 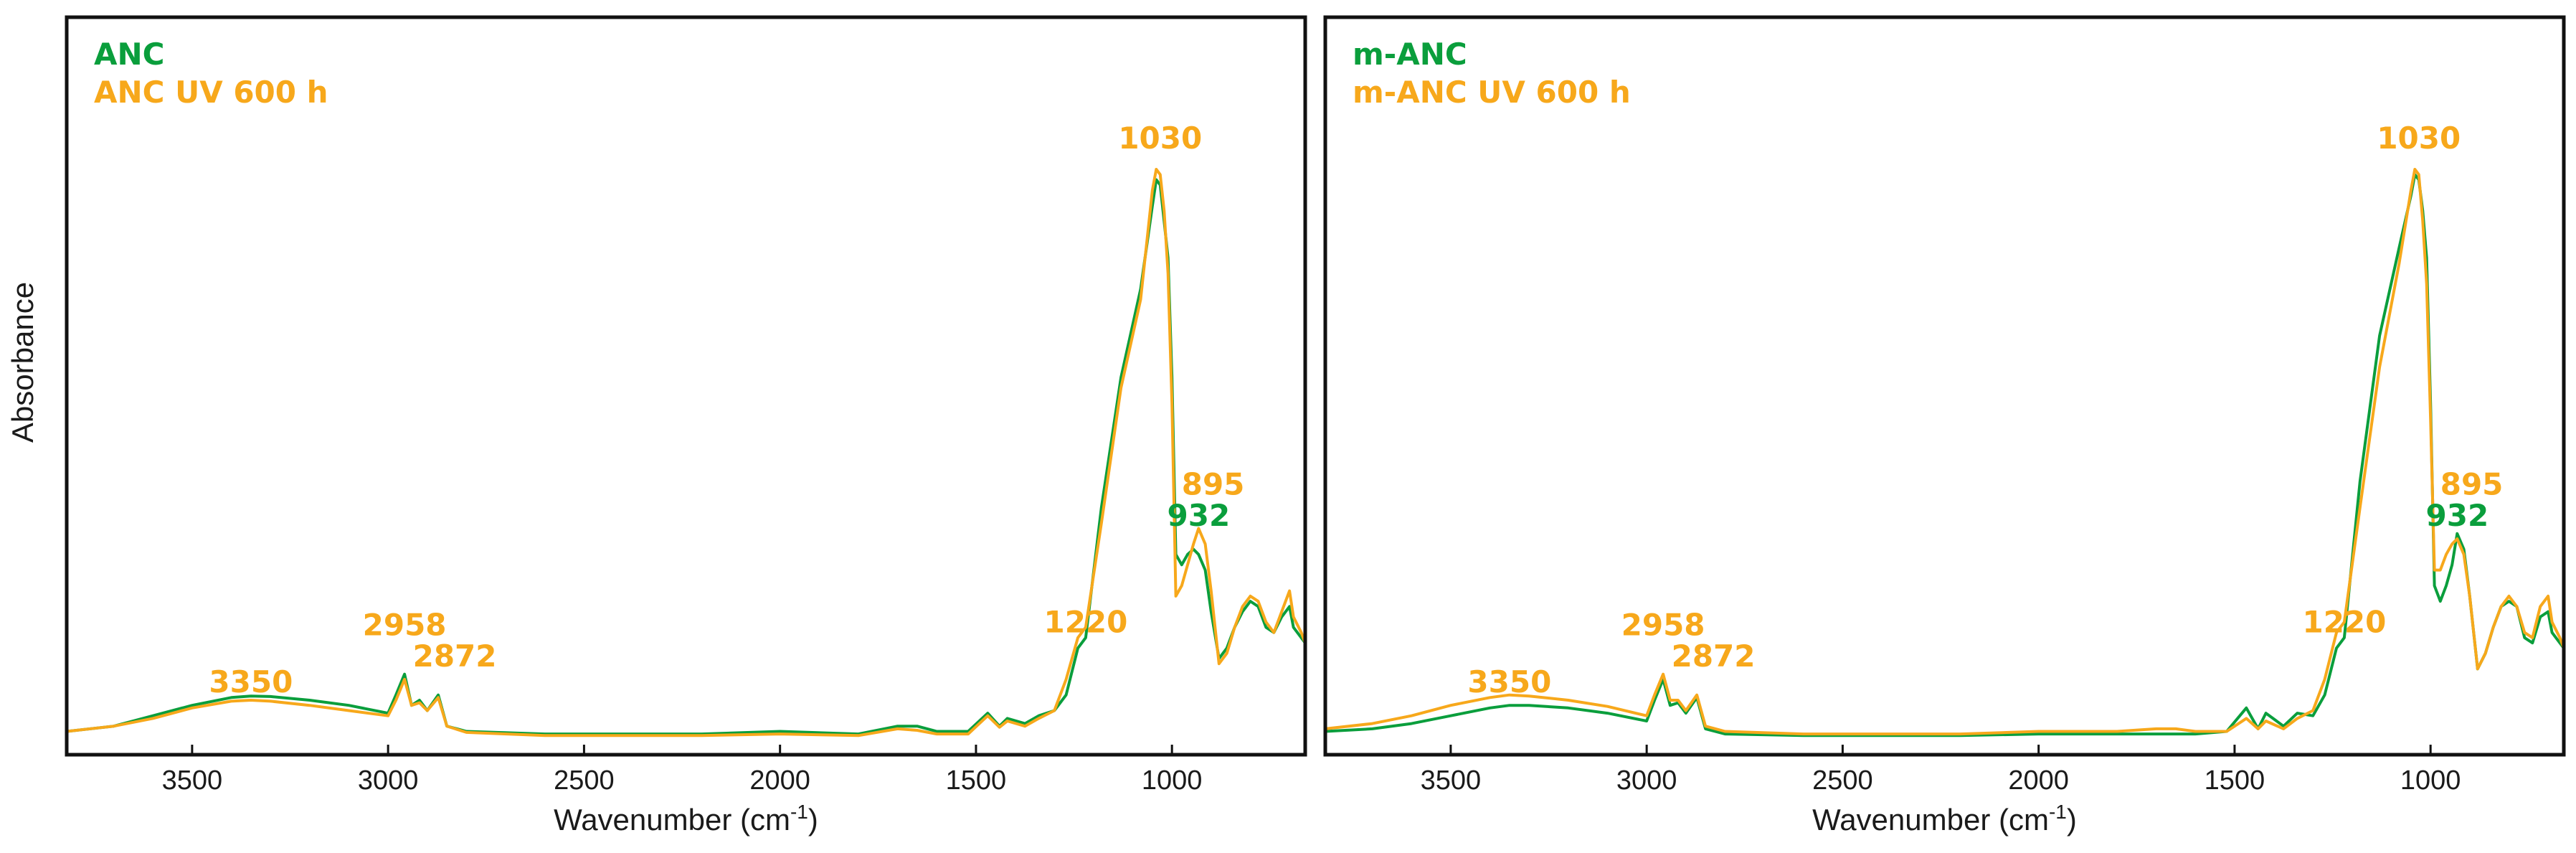 I want to click on legend-entry: m-ANC UV 600 h, so click(x=1492, y=92).